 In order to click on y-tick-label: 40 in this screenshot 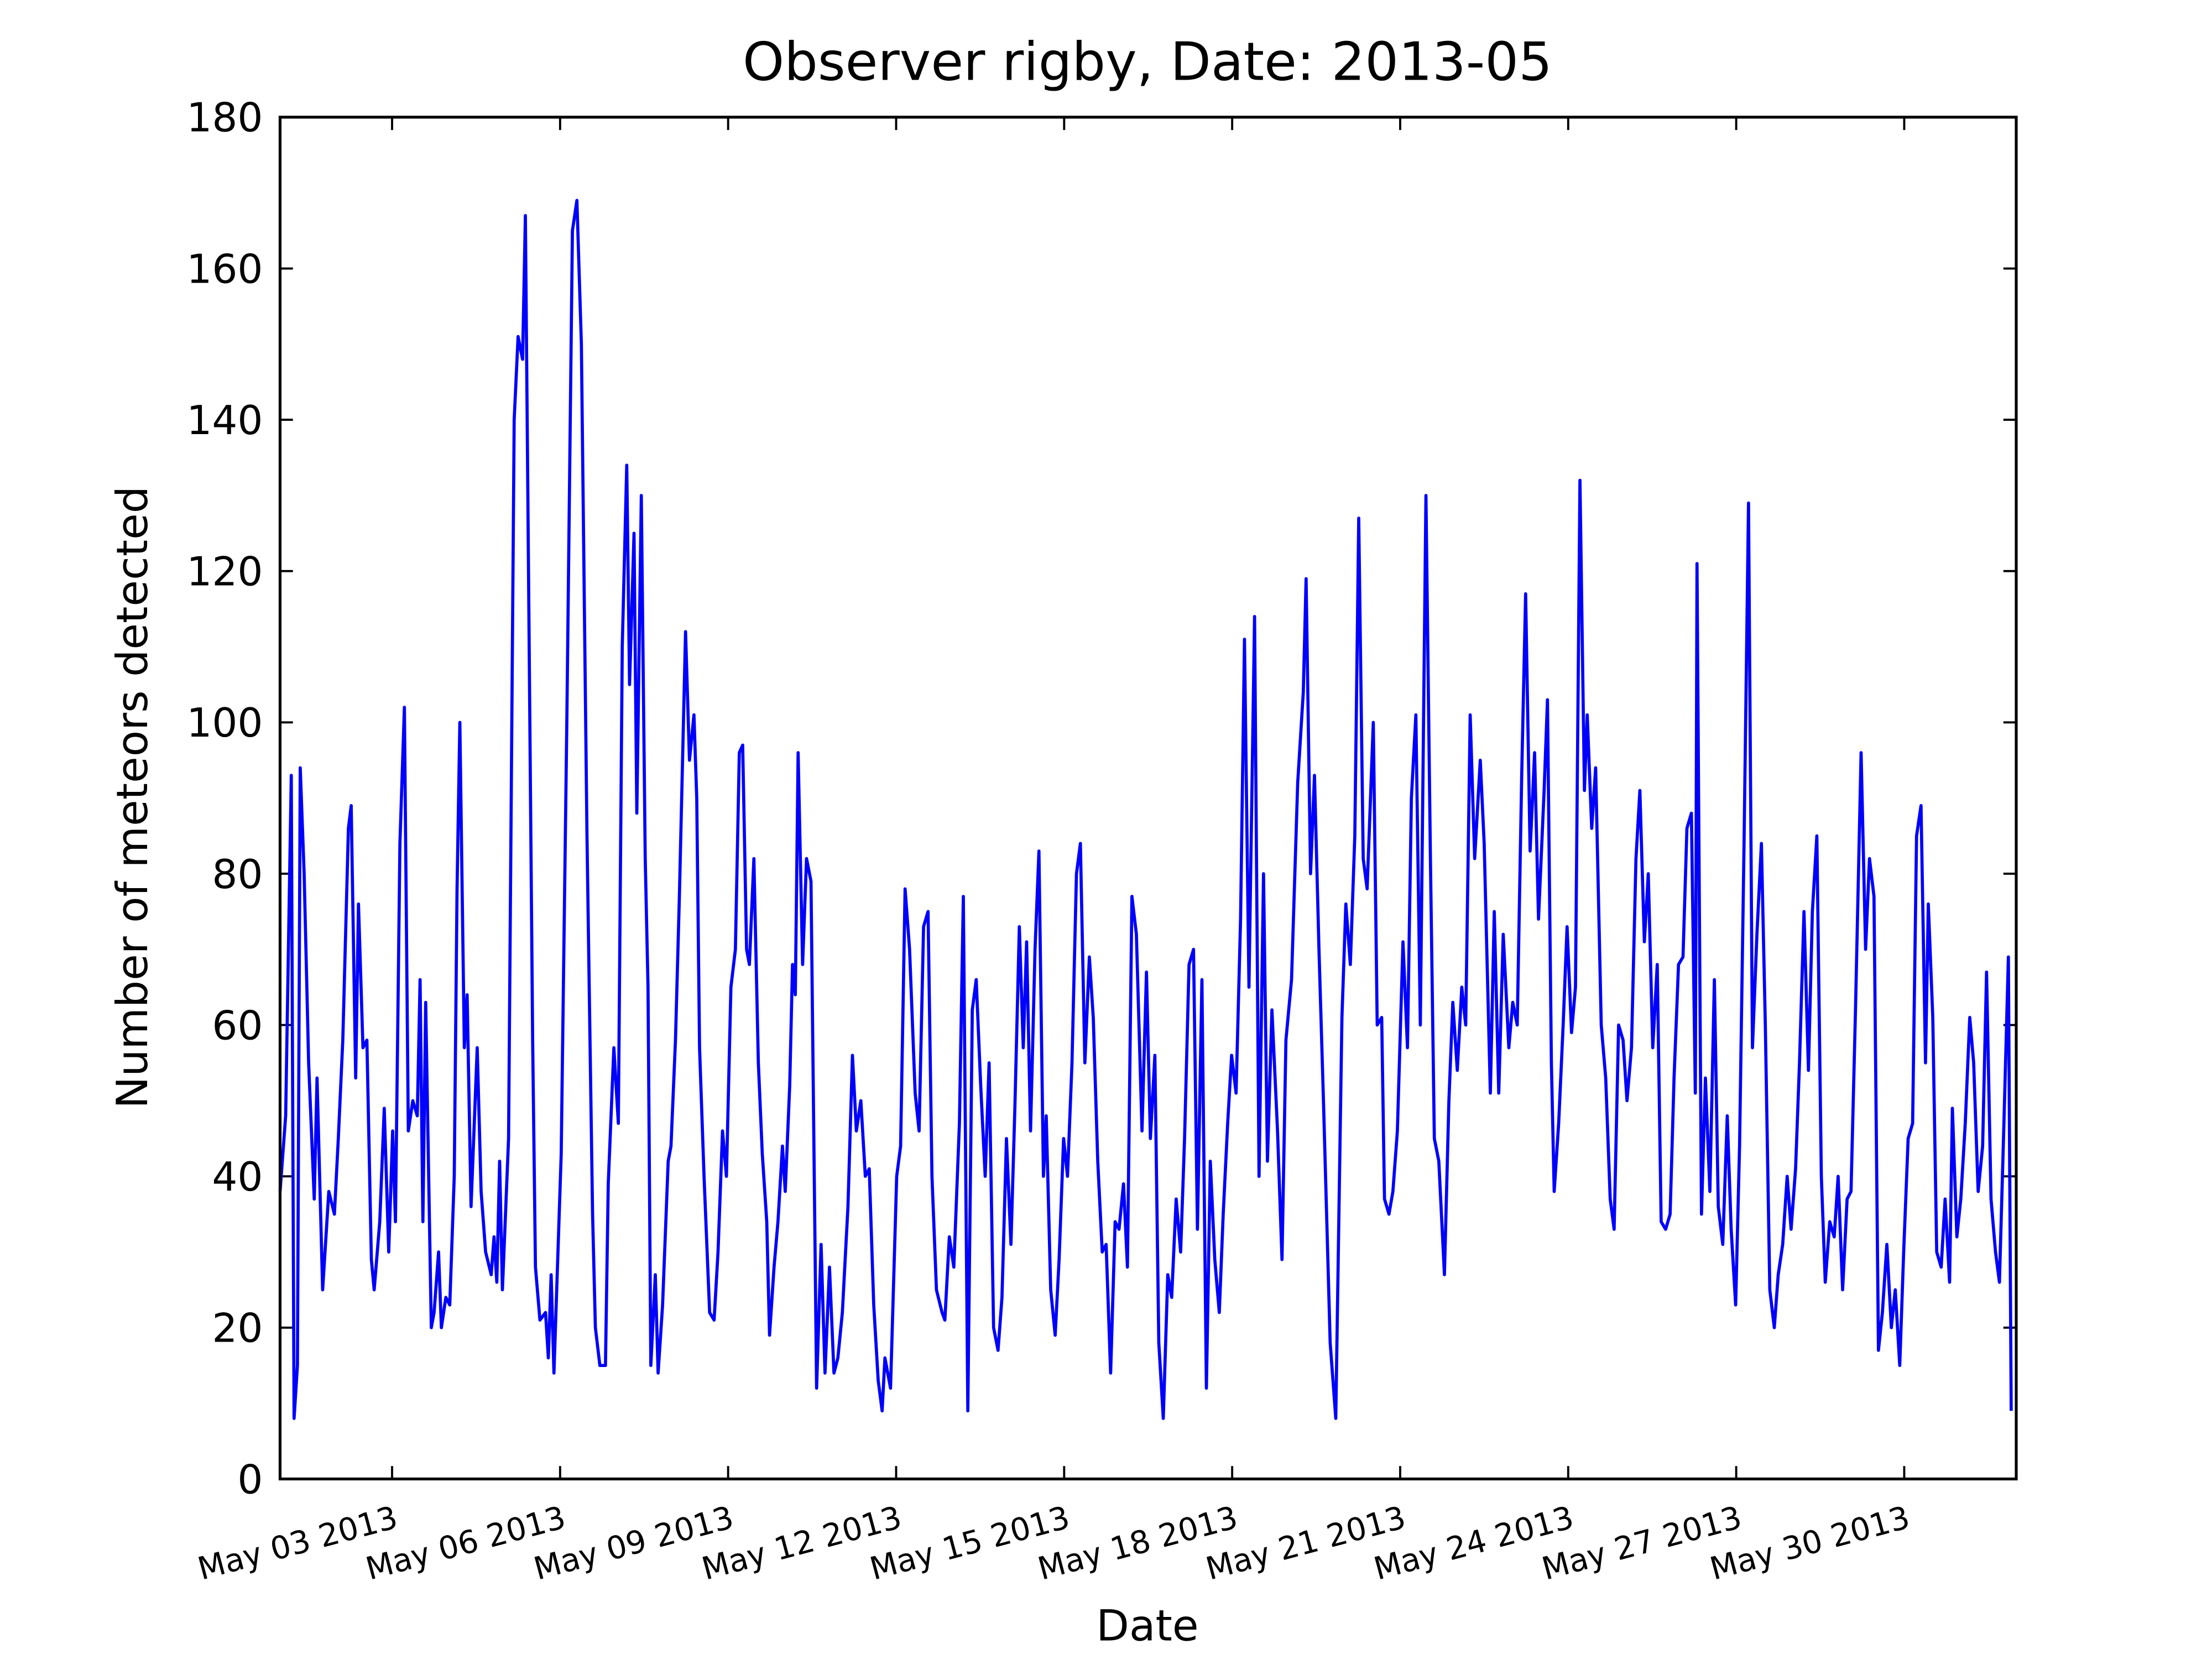, I will do `click(237, 1177)`.